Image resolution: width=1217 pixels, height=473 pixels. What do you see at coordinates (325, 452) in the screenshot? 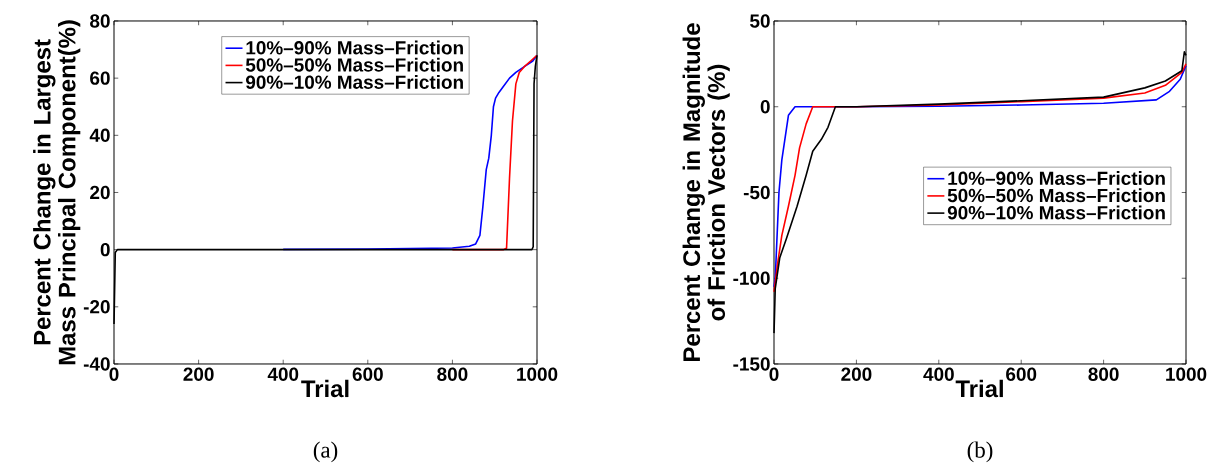
I see `text: (a)` at bounding box center [325, 452].